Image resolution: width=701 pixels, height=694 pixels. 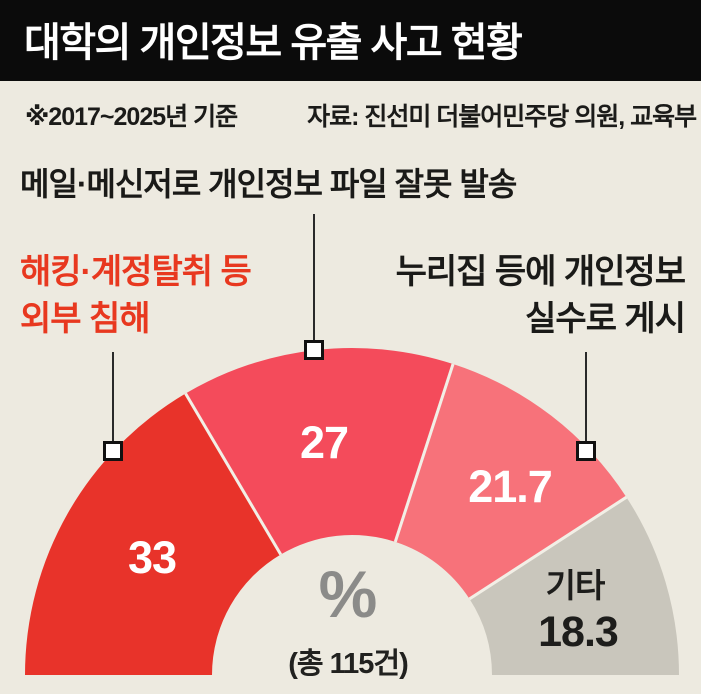 I want to click on callout-web-label: 누리집 등에 개인정보 실수로 게시, so click(x=540, y=296).